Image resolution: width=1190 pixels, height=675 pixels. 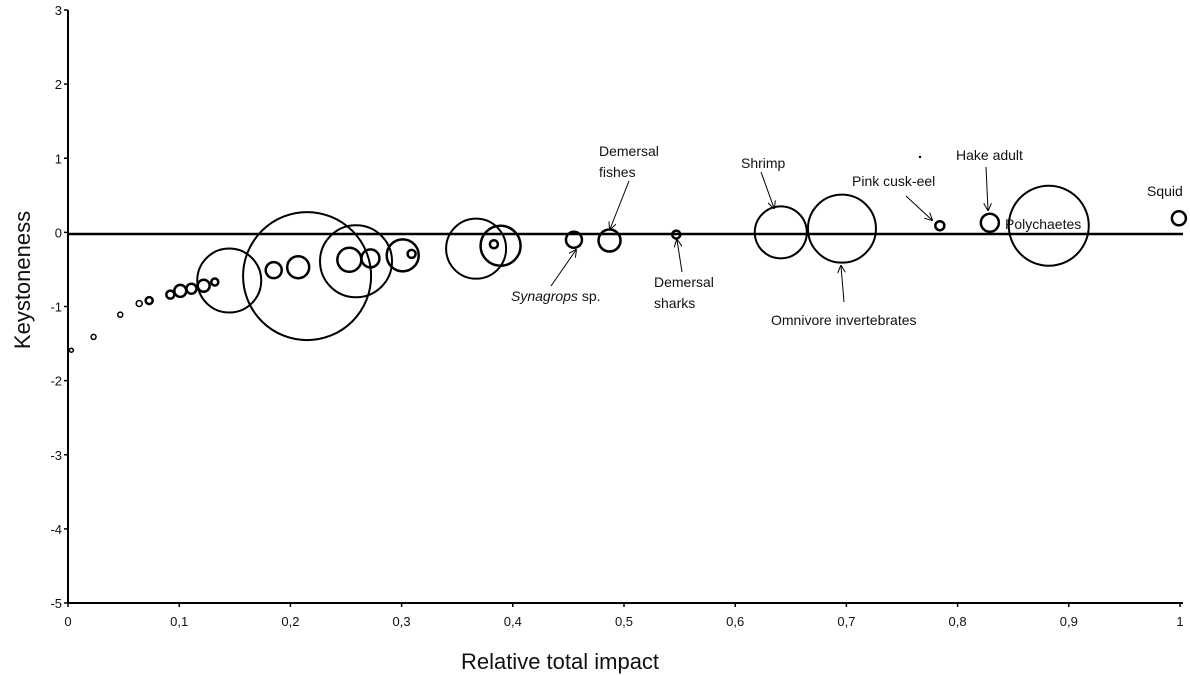 What do you see at coordinates (631, 161) in the screenshot?
I see `annotation-demersal-fishes: Demersal fishes` at bounding box center [631, 161].